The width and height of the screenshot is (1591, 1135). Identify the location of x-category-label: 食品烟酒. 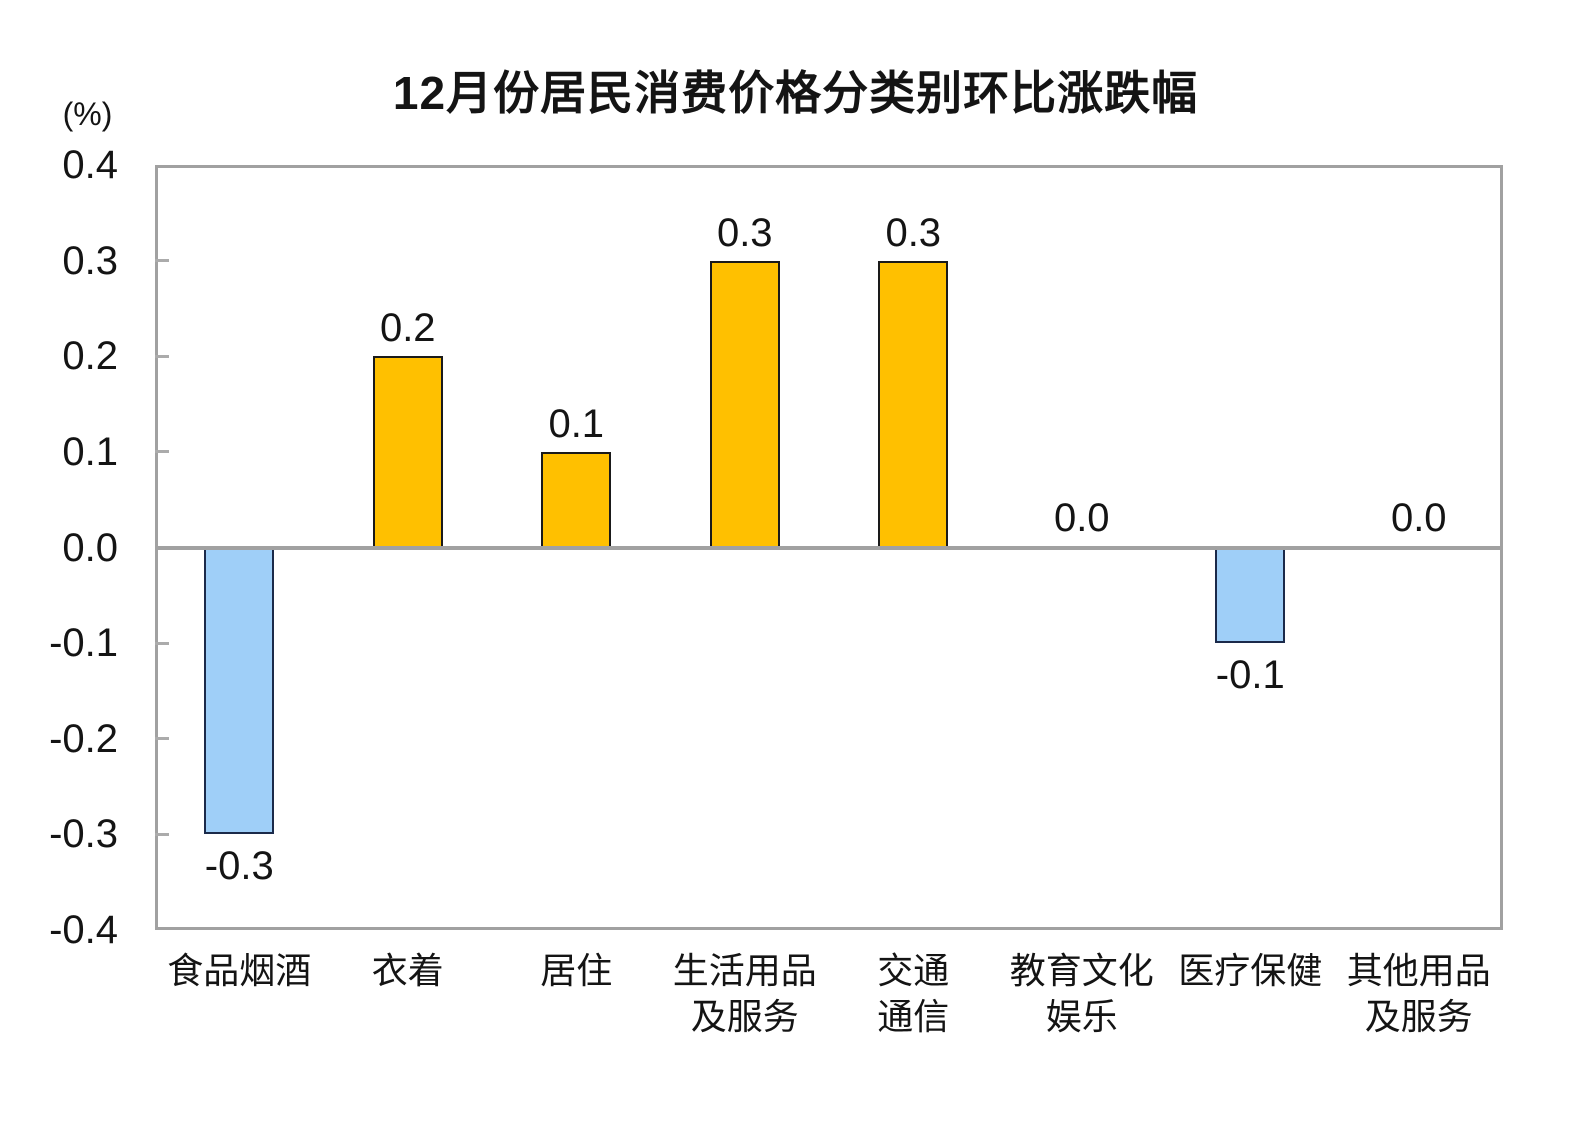
(239, 970).